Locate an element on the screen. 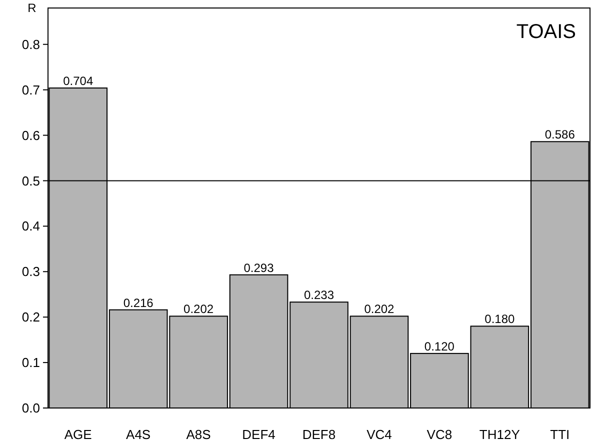  data-label: 0.704 is located at coordinates (78, 81).